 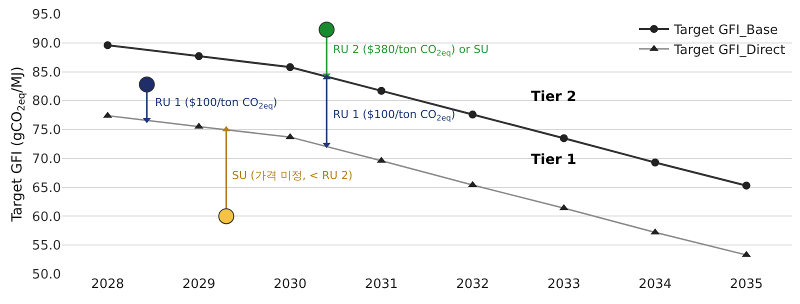 What do you see at coordinates (46, 130) in the screenshot?
I see `y-tick-label: 75.0` at bounding box center [46, 130].